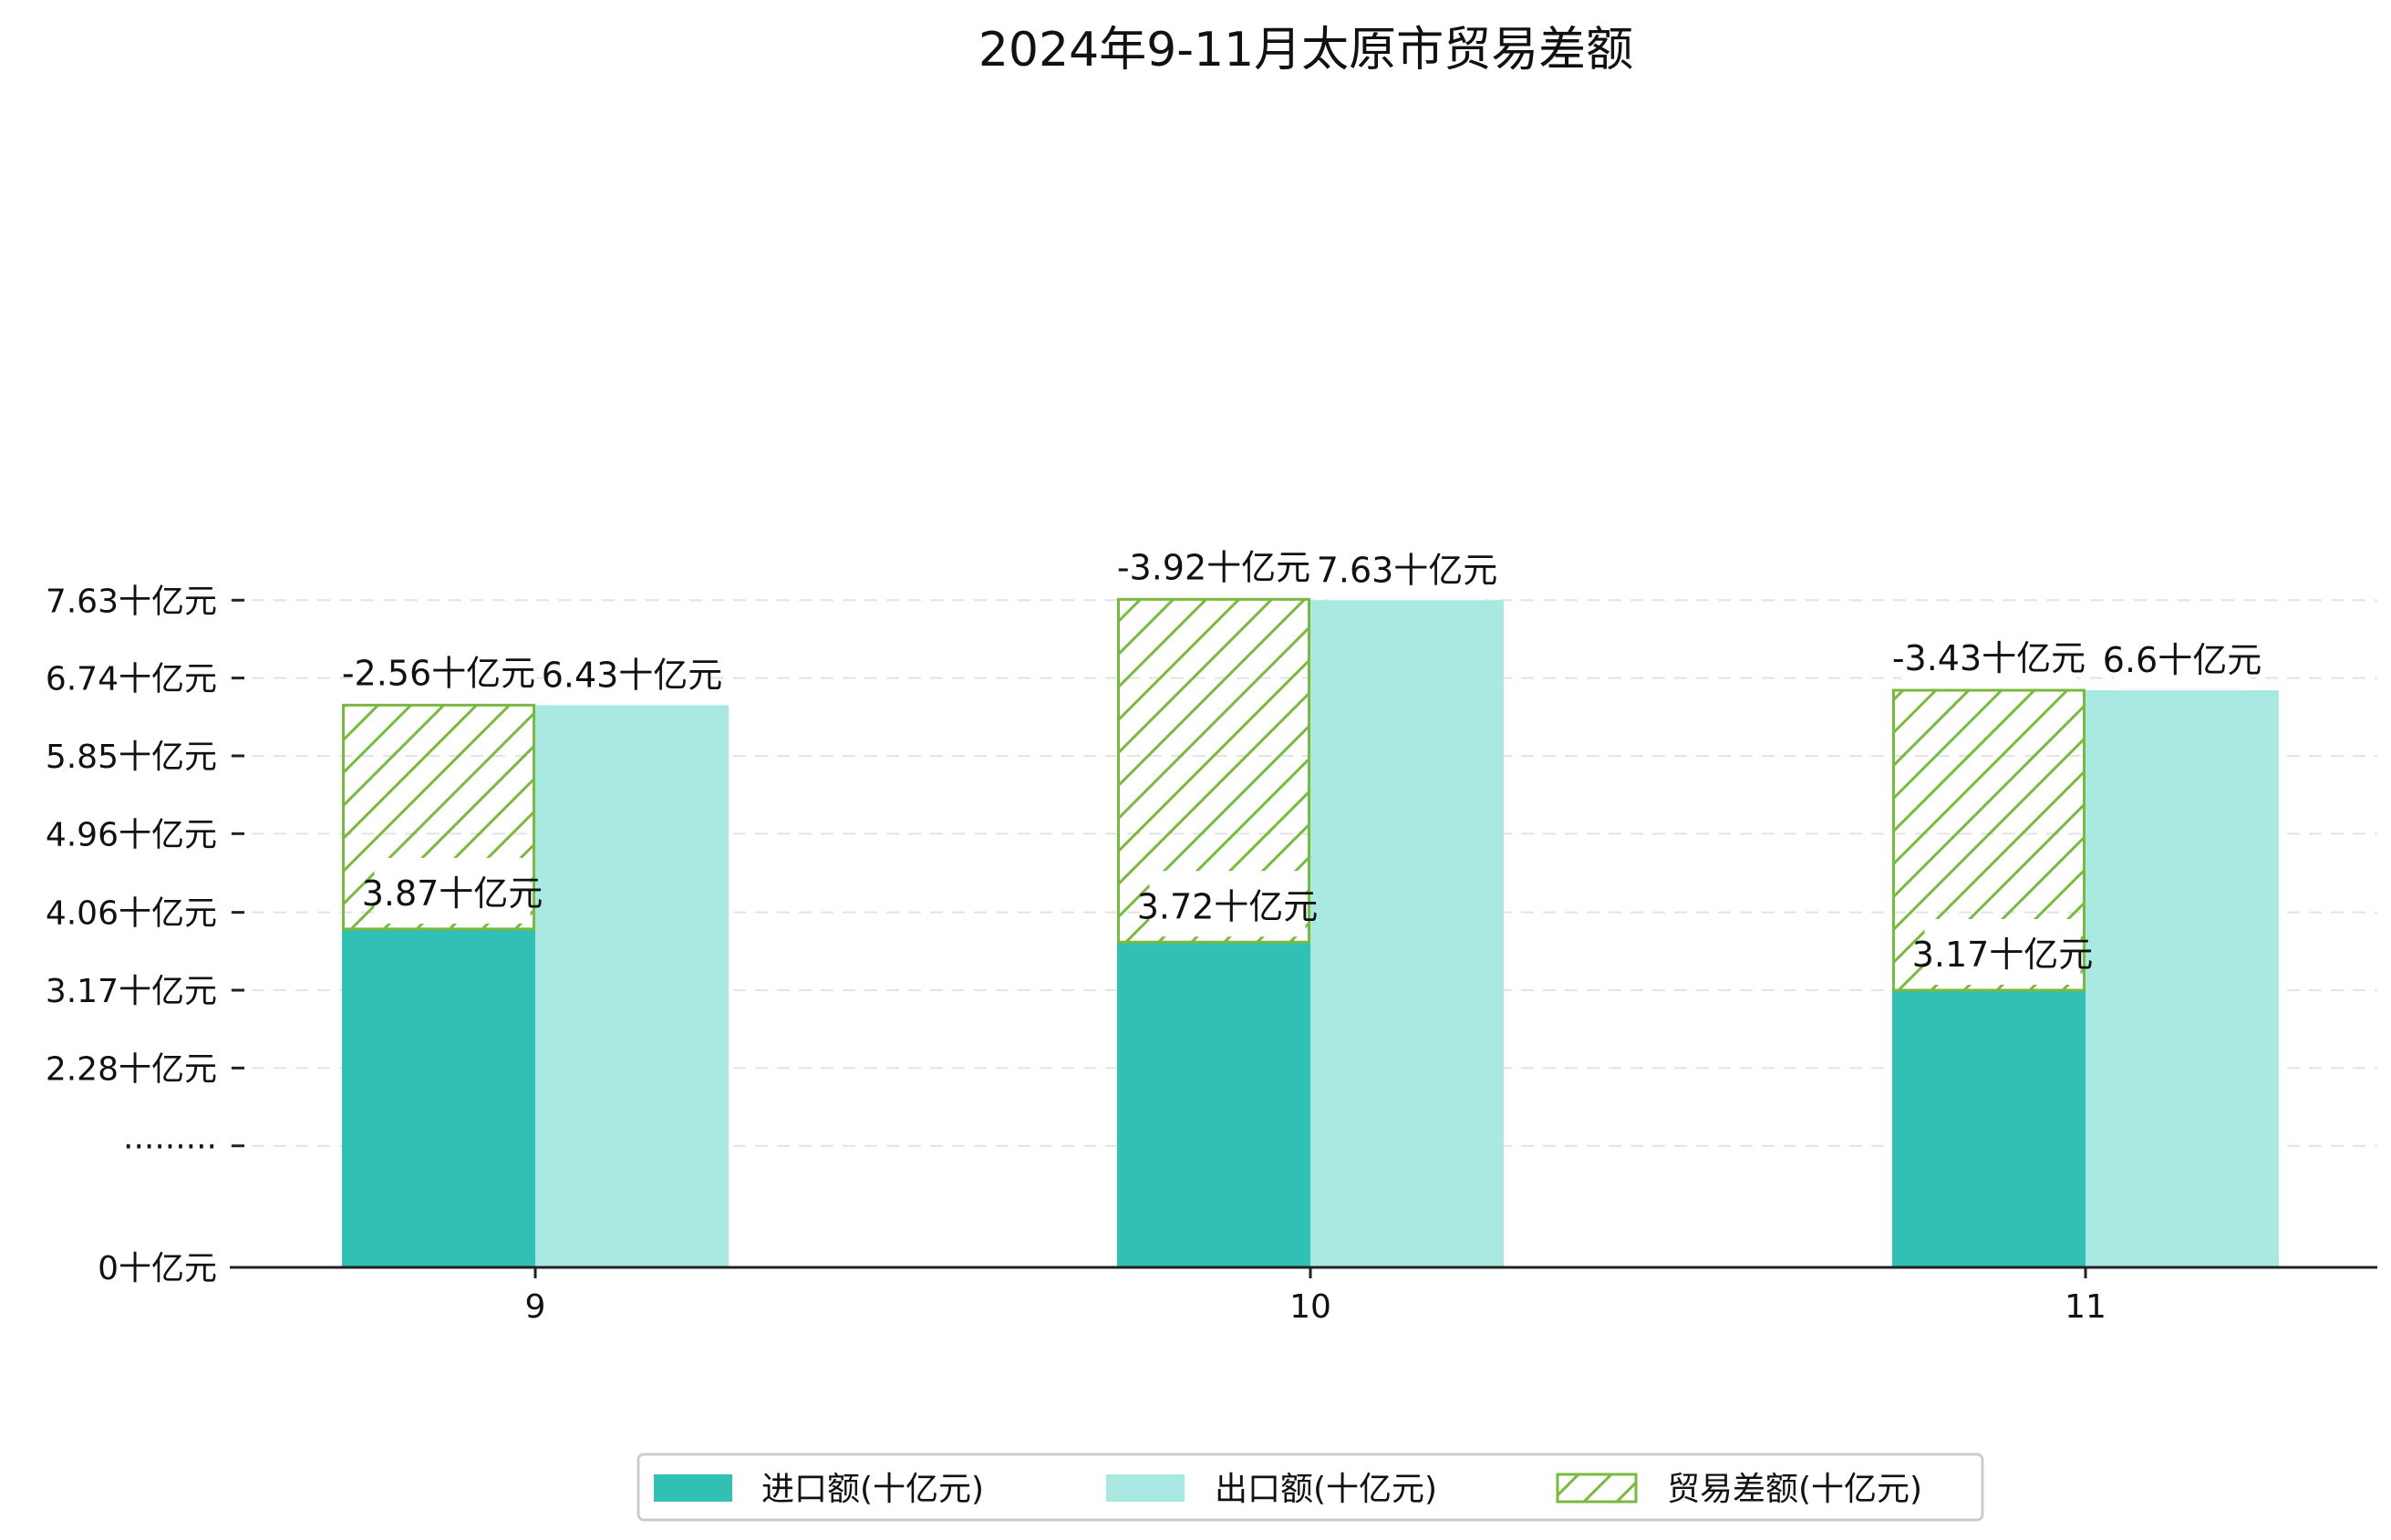 The image size is (2391, 1540). Describe the element at coordinates (1326, 1489) in the screenshot. I see `legend-label-export: 出口额(十亿元)` at that location.